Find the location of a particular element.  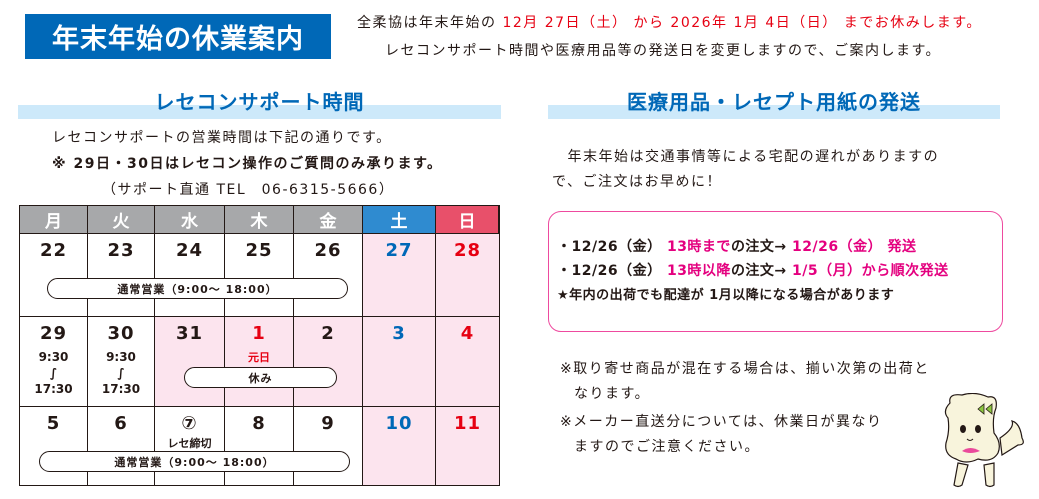

shipping-intro-2: で、ご注文はお早めに！ is located at coordinates (637, 182).